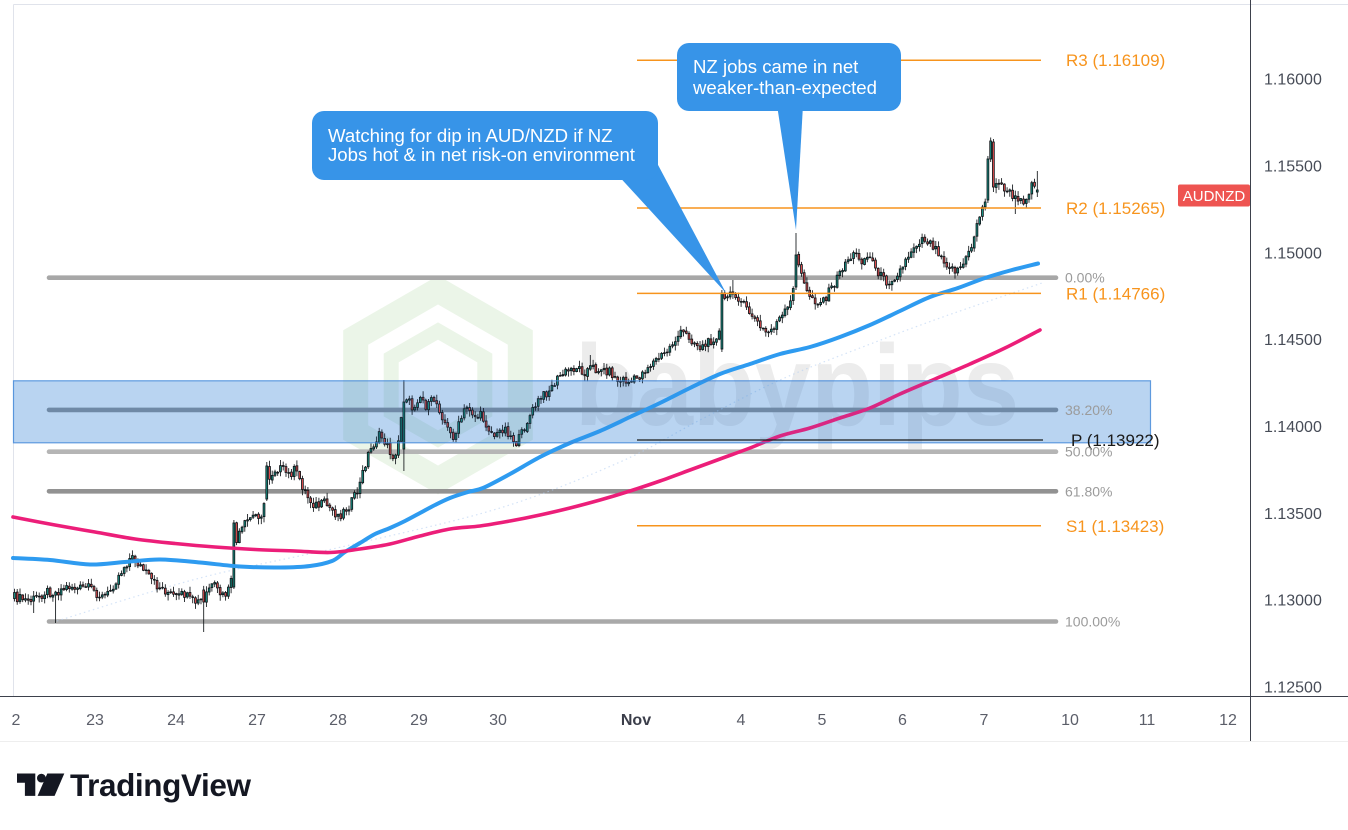  I want to click on svg-text: babypips, so click(797, 385).